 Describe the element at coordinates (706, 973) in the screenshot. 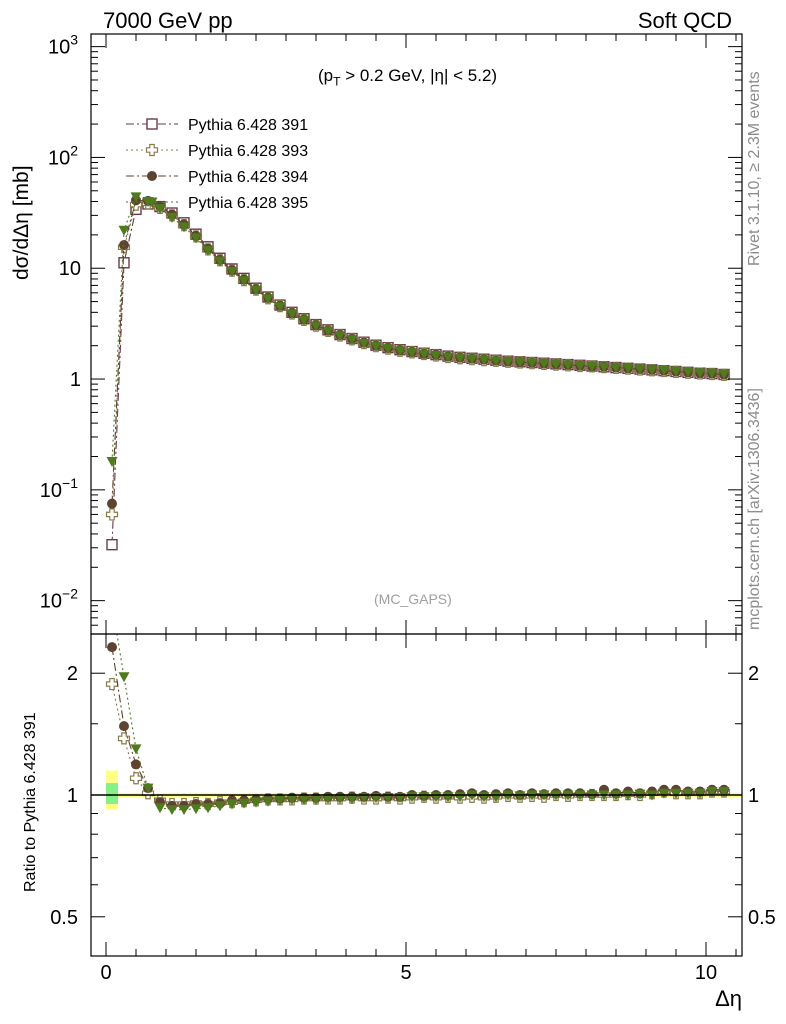

I see `ratio-x-tick-label: 10` at that location.